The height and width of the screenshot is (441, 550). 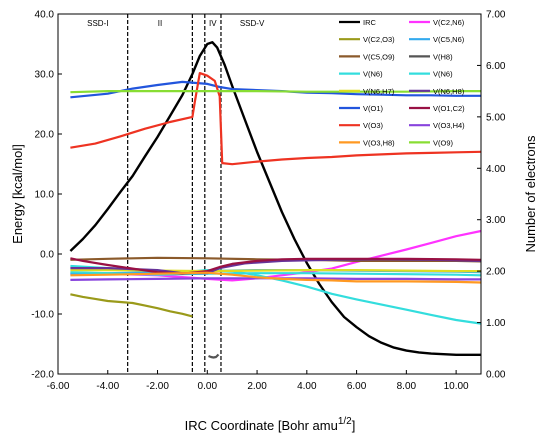 What do you see at coordinates (45, 15) in the screenshot?
I see `y-tick-label: 40.0` at bounding box center [45, 15].